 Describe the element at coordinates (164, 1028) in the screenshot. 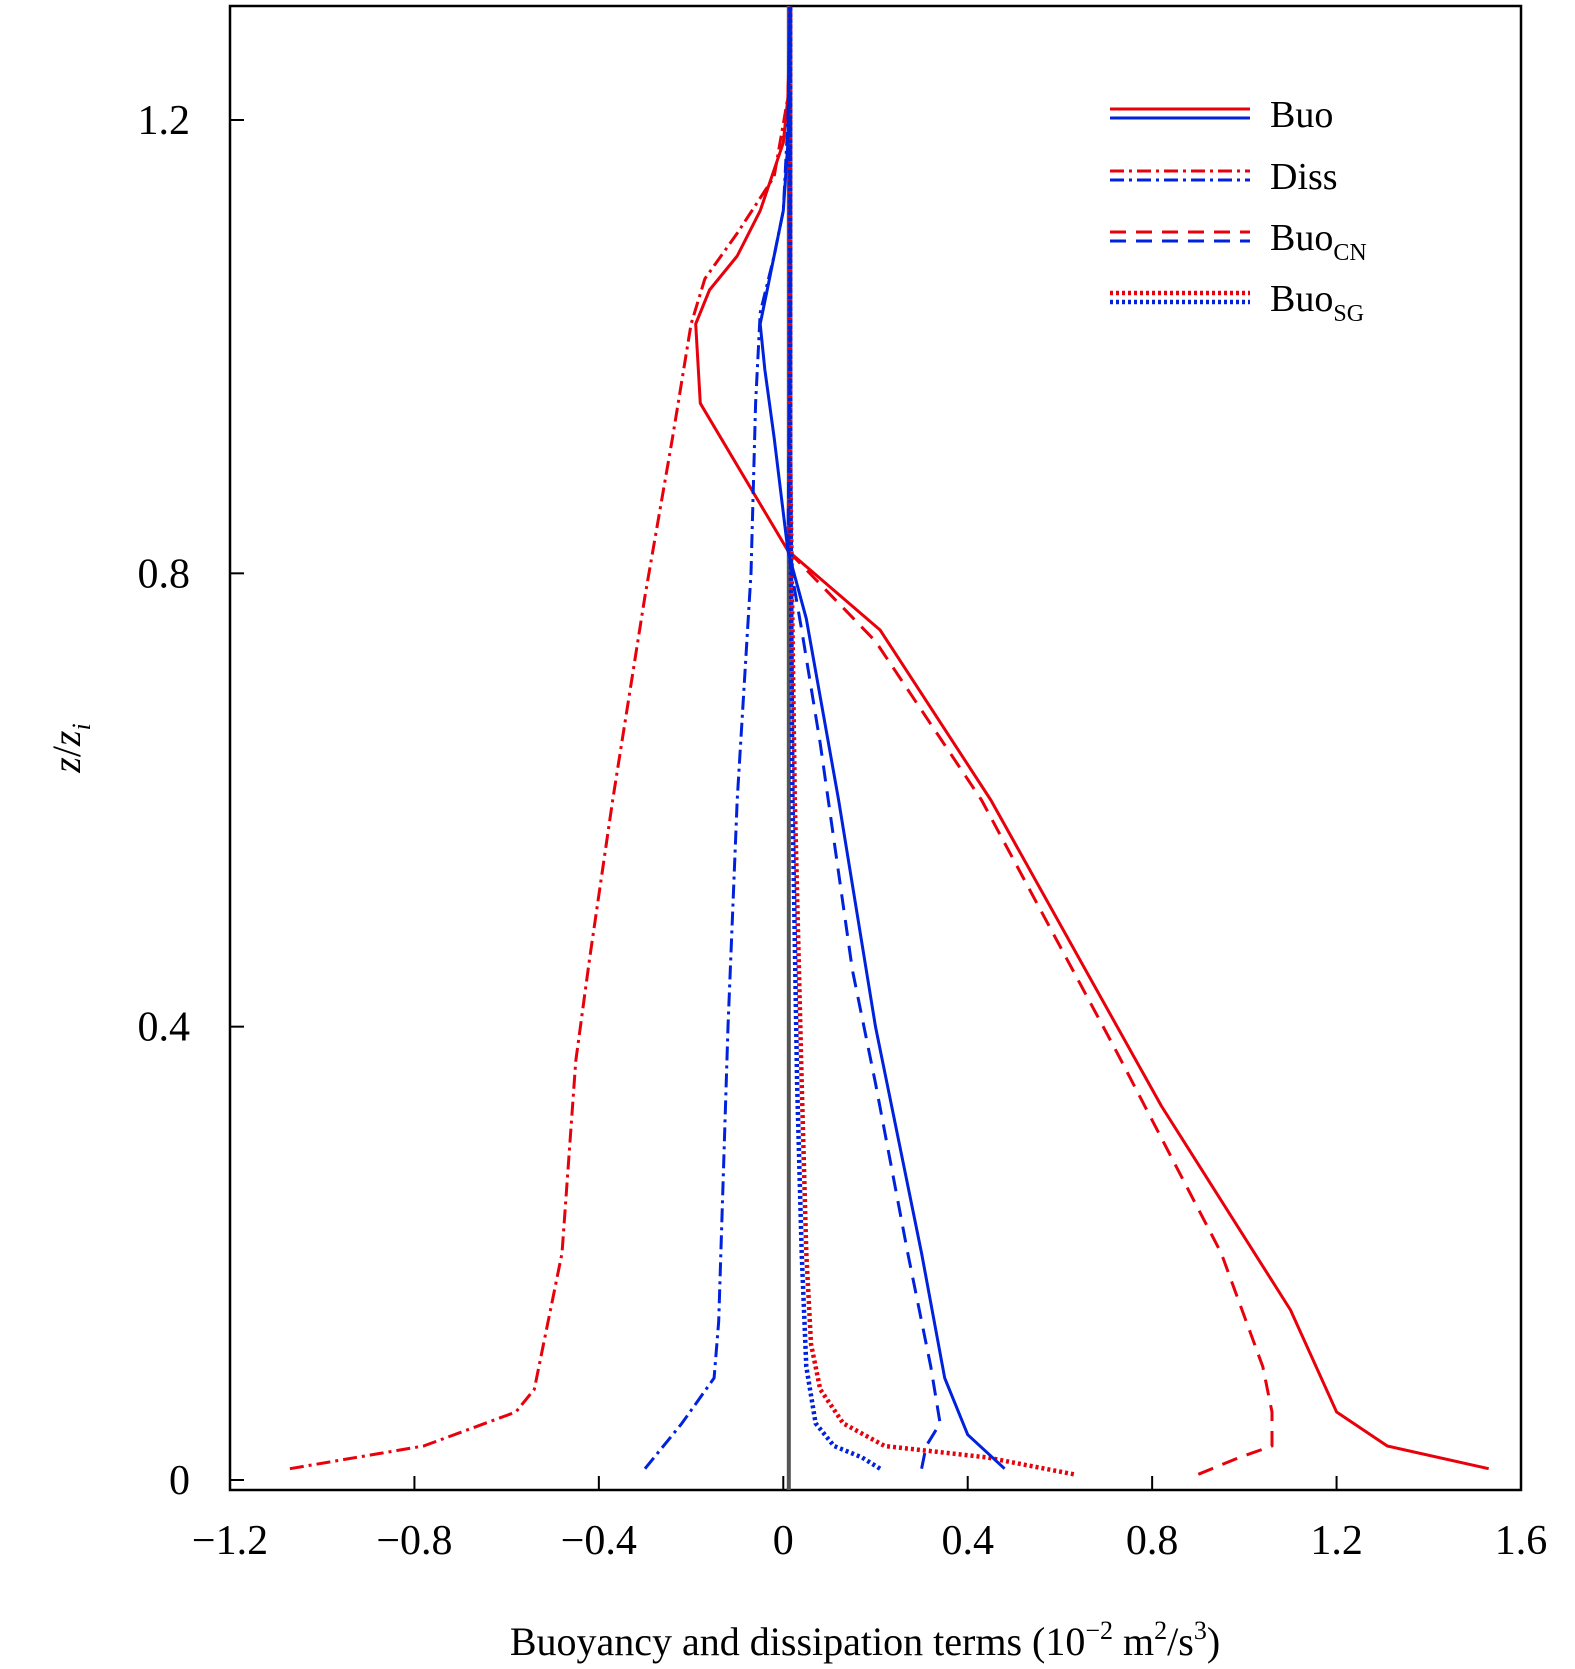

I see `y-tick-label: 0.4` at that location.